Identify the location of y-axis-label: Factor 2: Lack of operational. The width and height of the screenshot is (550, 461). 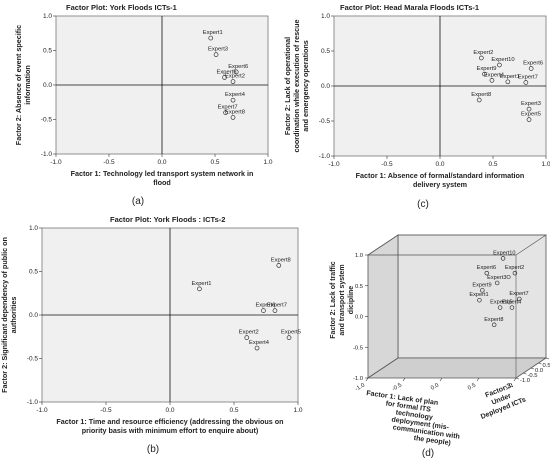
(287, 86).